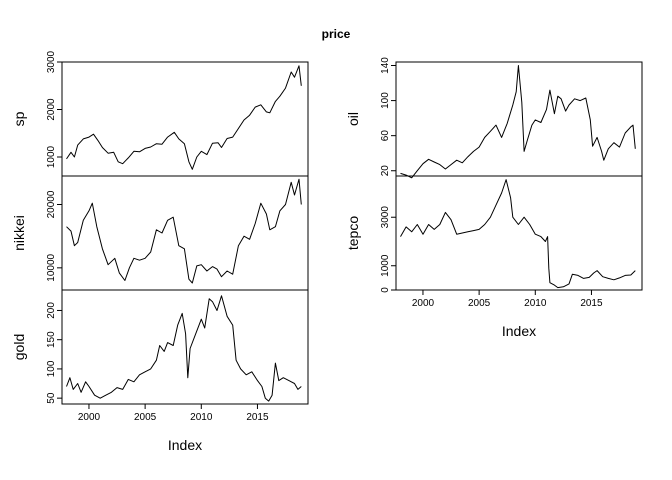 The image size is (672, 480). Describe the element at coordinates (184, 231) in the screenshot. I see `nikkei-series-line` at that location.